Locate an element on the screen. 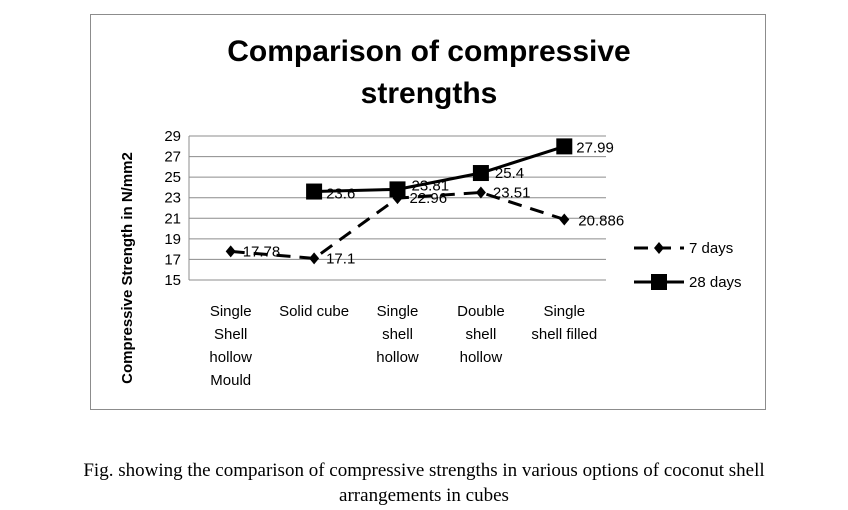  y-tick-label: 25 is located at coordinates (172, 177).